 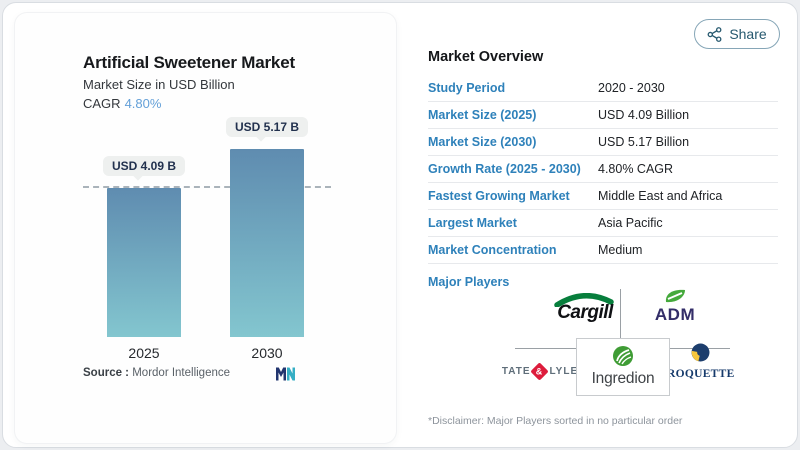 What do you see at coordinates (516, 371) in the screenshot?
I see `tate-wordmark: TATE` at bounding box center [516, 371].